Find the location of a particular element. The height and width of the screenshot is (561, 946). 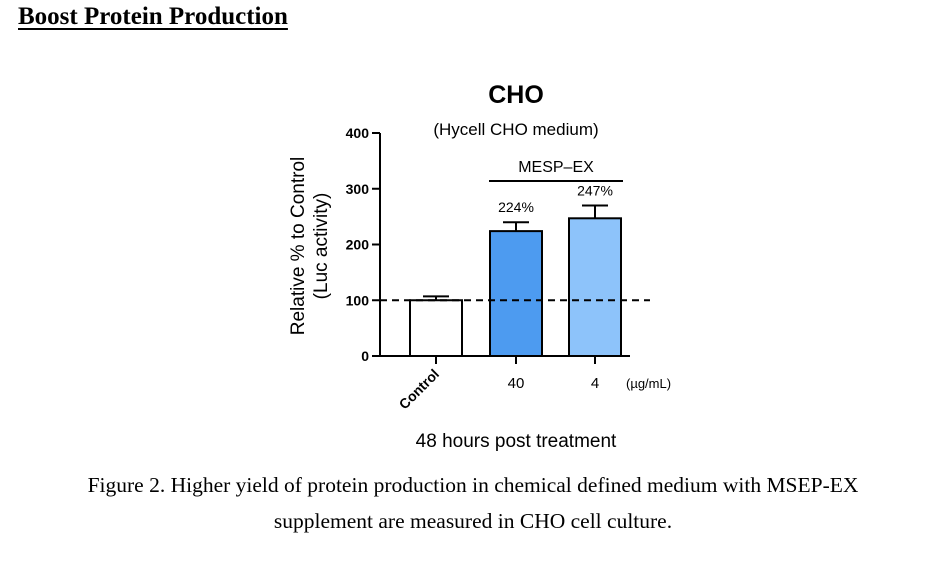

y-axis-subtitle: (Luc activity) is located at coordinates (321, 246).